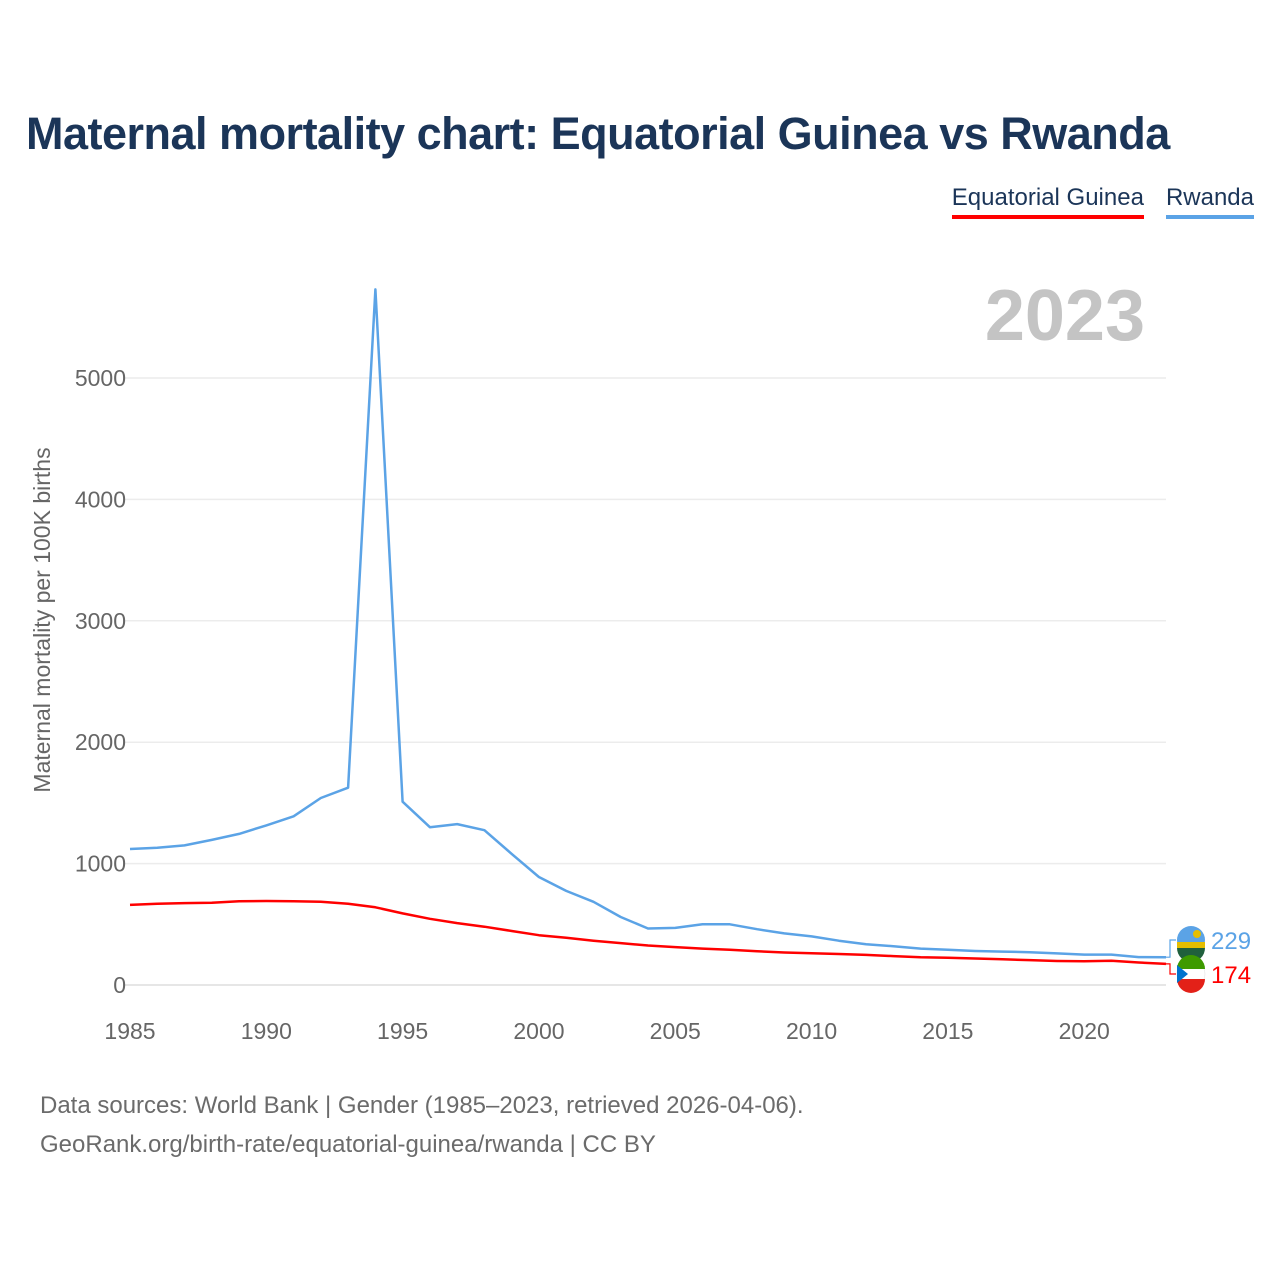 This screenshot has height=1280, width=1280. What do you see at coordinates (266, 1031) in the screenshot?
I see `x-tick-label: 1990` at bounding box center [266, 1031].